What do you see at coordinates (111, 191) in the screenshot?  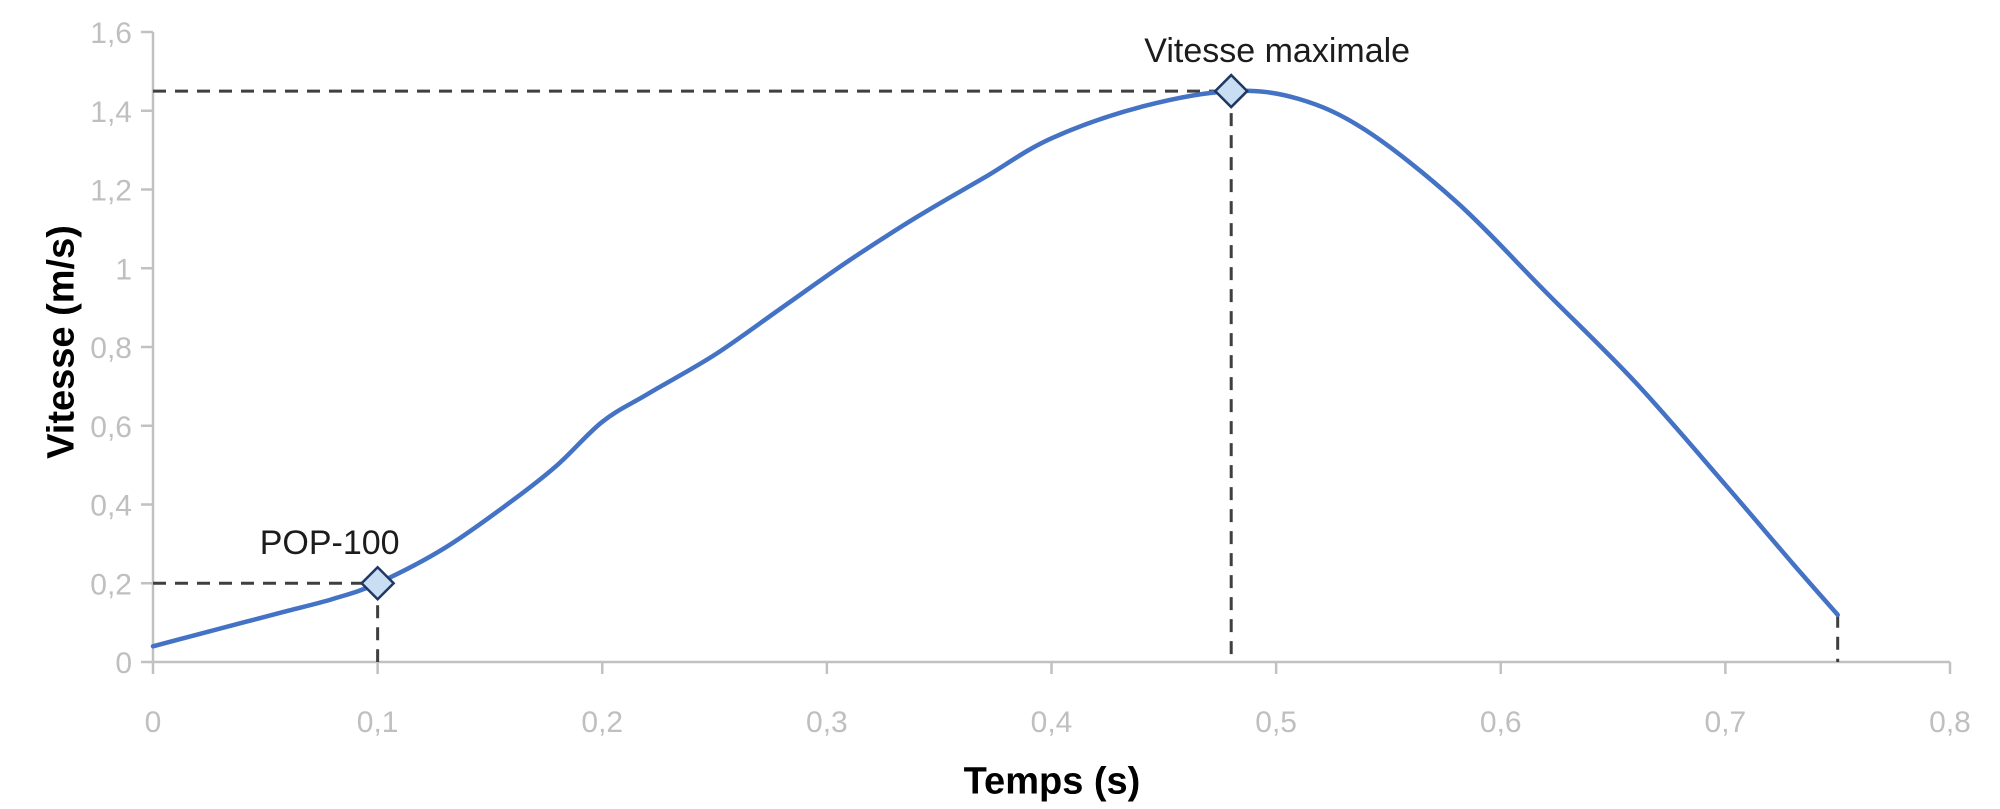 I see `y-tick-label: 1,2` at bounding box center [111, 191].